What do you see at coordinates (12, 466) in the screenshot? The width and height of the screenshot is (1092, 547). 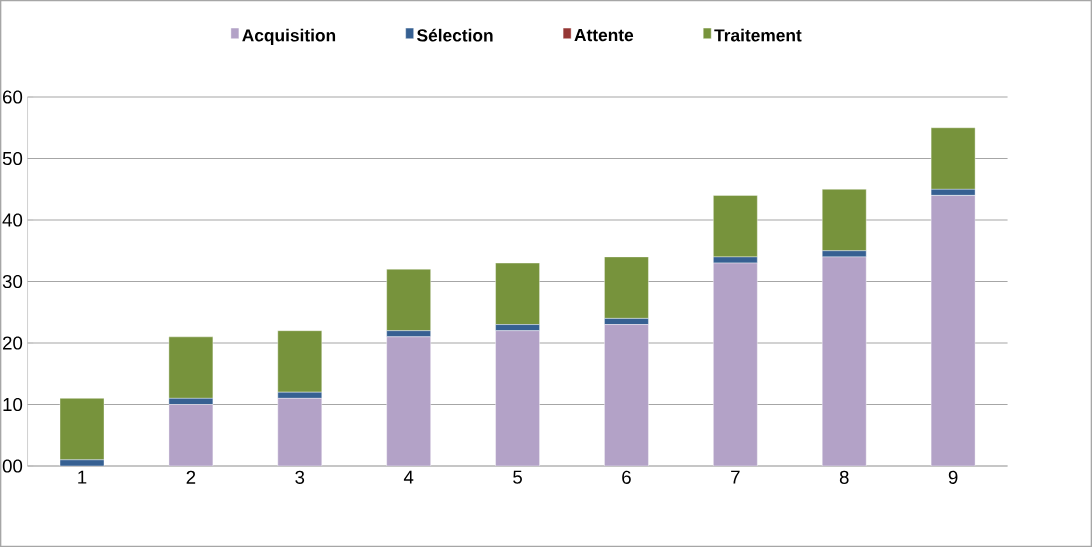 I see `y-tick-label: 00` at bounding box center [12, 466].